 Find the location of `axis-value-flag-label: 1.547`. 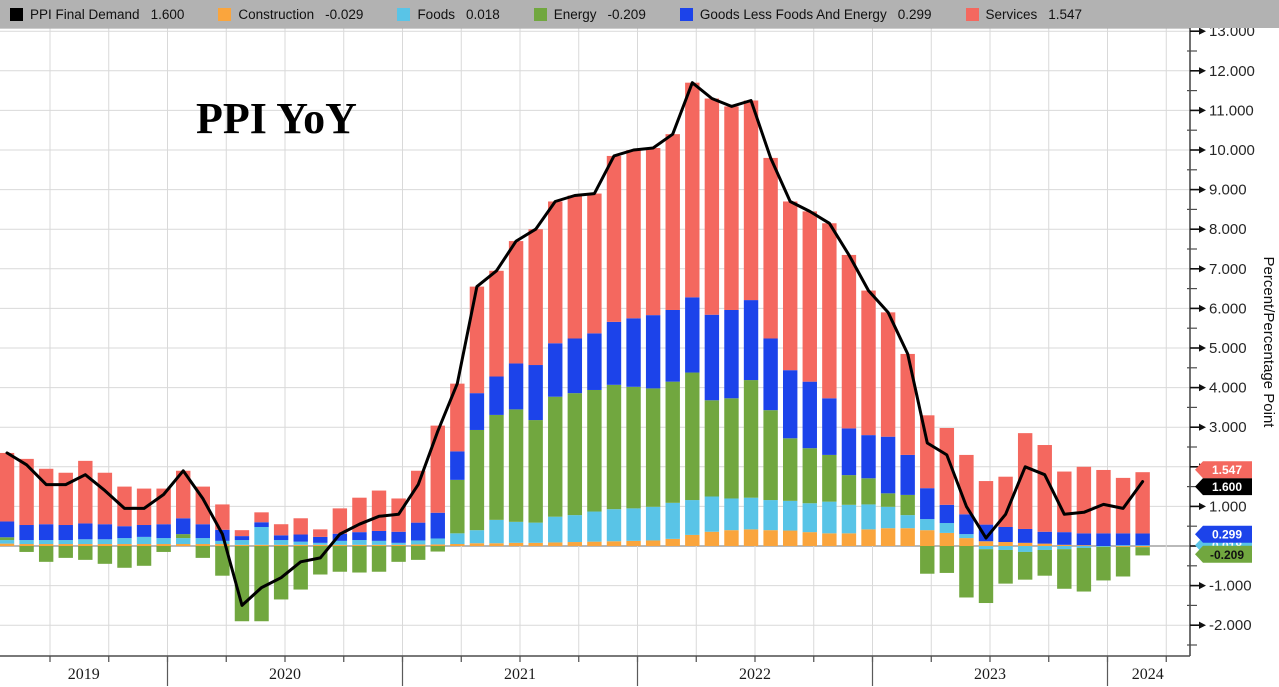

axis-value-flag-label: 1.547 is located at coordinates (1227, 470).